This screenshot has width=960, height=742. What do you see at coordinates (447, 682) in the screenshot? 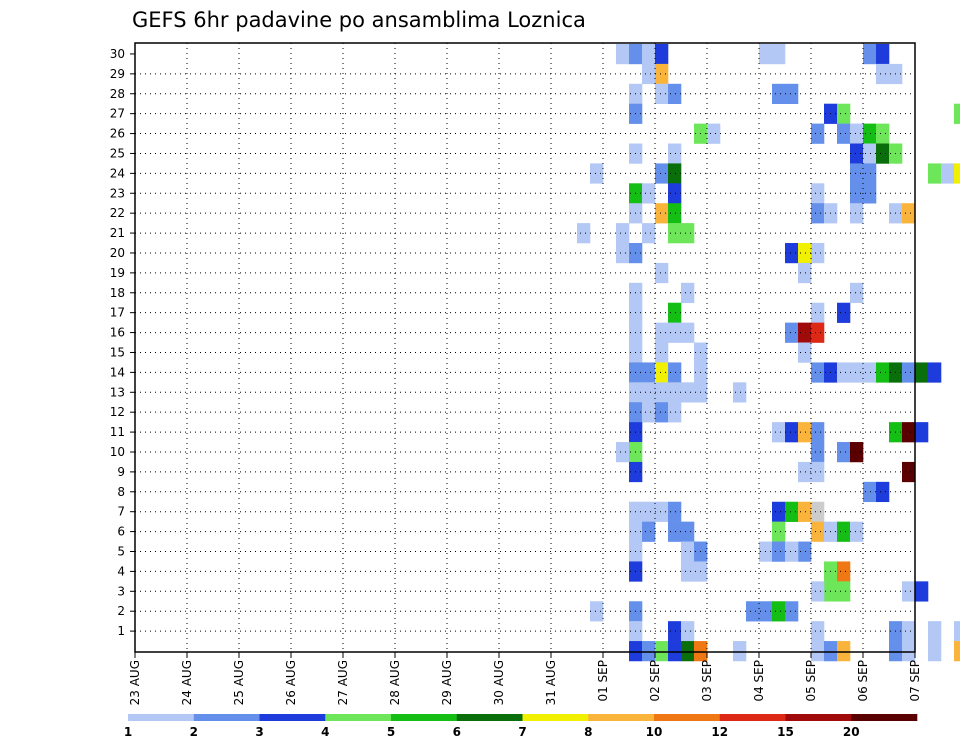
I see `x-tick-label: 29 AUG` at bounding box center [447, 682].